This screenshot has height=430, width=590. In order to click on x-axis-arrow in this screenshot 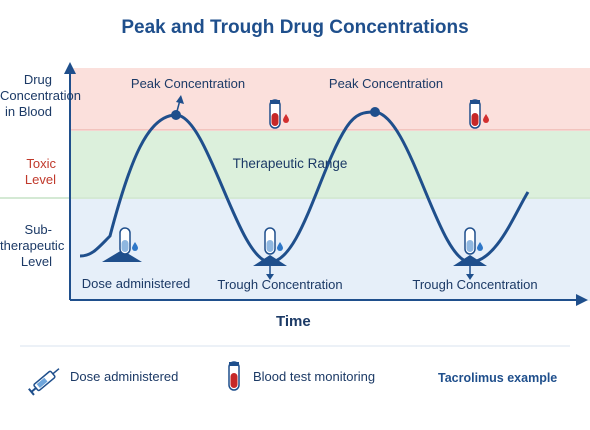, I will do `click(582, 300)`.